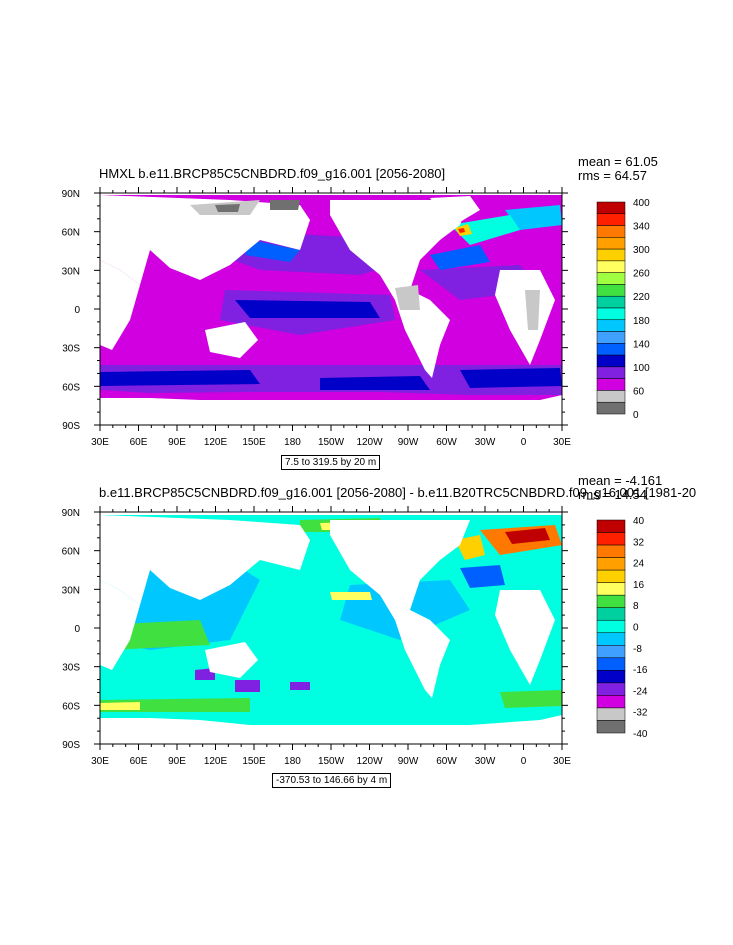  What do you see at coordinates (640, 670) in the screenshot?
I see `colorbar-label: -16` at bounding box center [640, 670].